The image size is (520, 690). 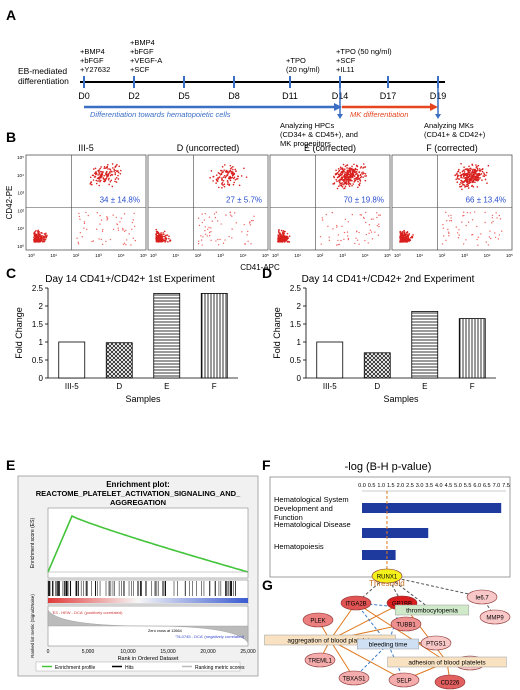 What do you see at coordinates (142, 42) in the screenshot?
I see `treatment-label: +BMP4` at bounding box center [142, 42].